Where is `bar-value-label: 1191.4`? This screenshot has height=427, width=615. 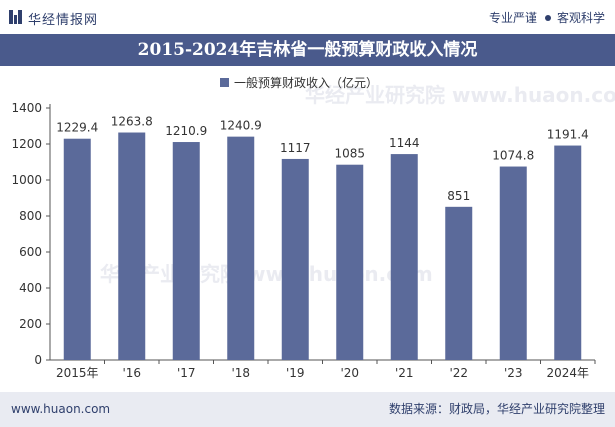 bar-value-label: 1191.4 is located at coordinates (568, 135).